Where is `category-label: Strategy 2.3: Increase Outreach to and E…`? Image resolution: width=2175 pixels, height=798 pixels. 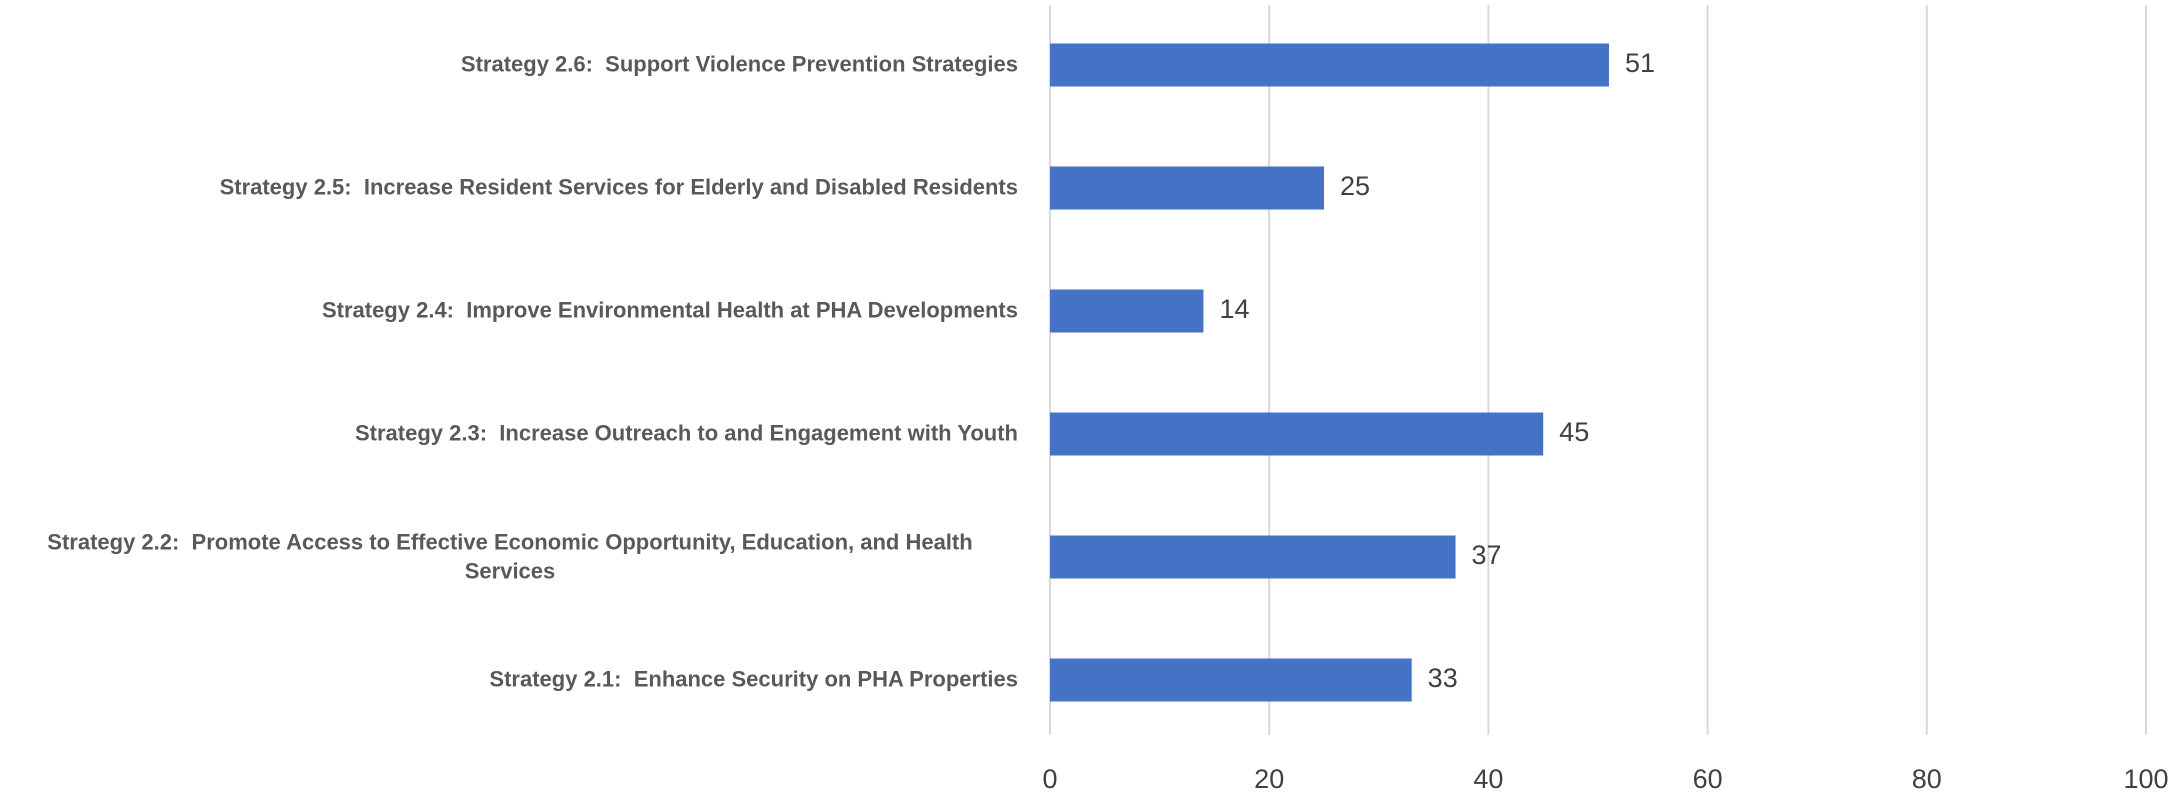 category-label: Strategy 2.3: Increase Outreach to and E… is located at coordinates (686, 433).